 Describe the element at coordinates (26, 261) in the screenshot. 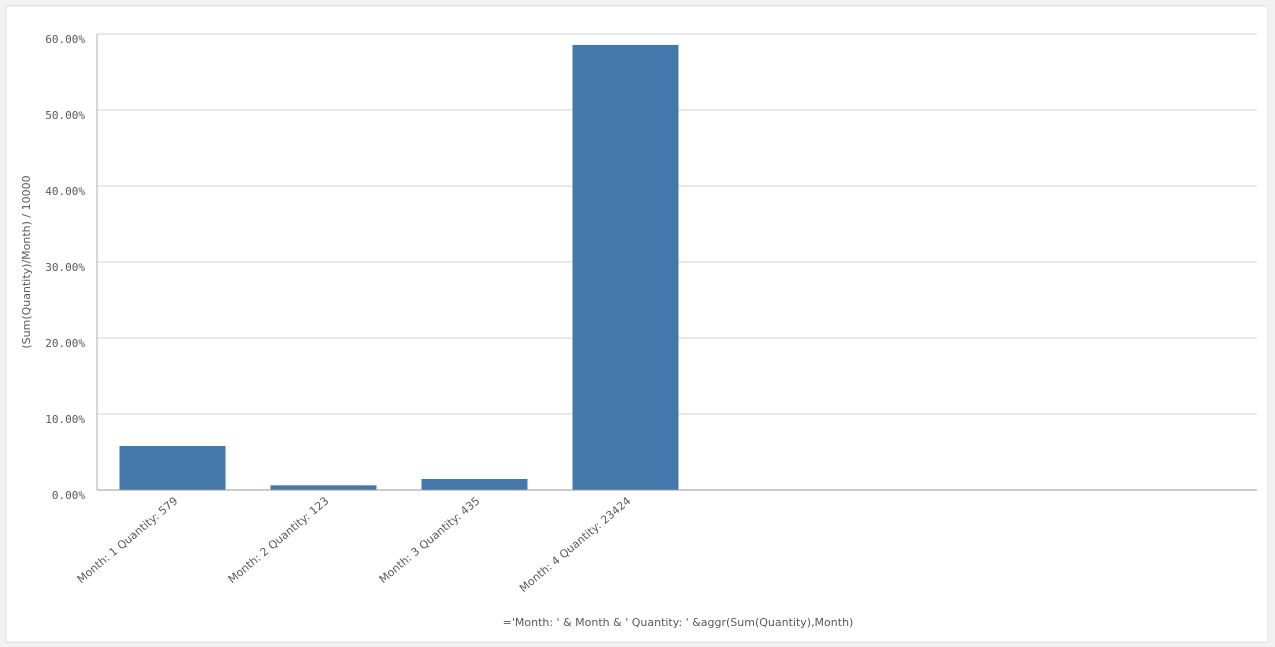

I see `y-axis-title: (Sum(Quantity)/Month) / 10000` at that location.